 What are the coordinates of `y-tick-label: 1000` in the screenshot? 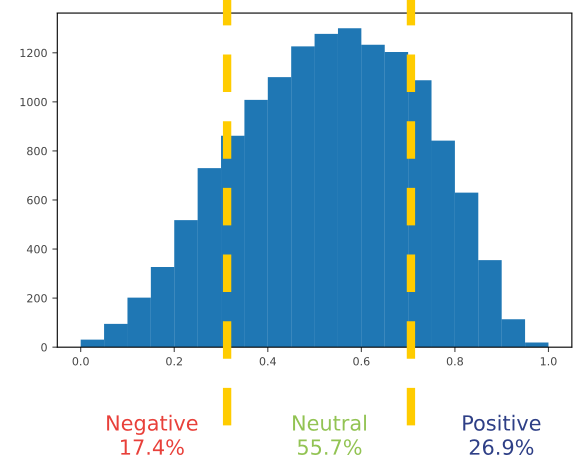 It's located at (33, 102).